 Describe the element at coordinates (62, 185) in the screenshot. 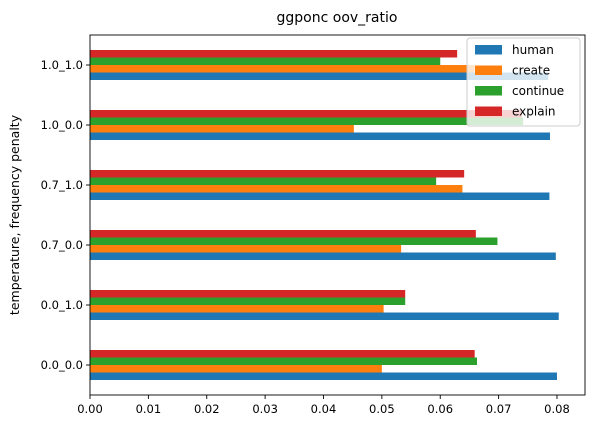

I see `y-tick-label: 0.7_1.0` at that location.